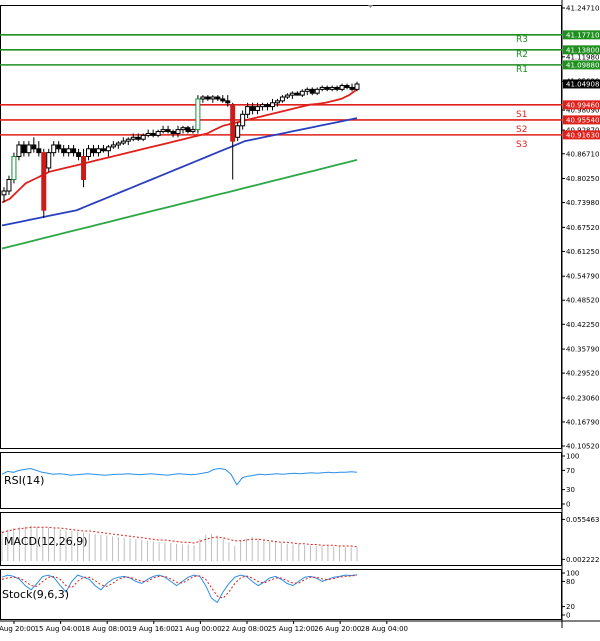  Describe the element at coordinates (35, 594) in the screenshot. I see `stochastic-label: Stock(9,6,3)` at that location.